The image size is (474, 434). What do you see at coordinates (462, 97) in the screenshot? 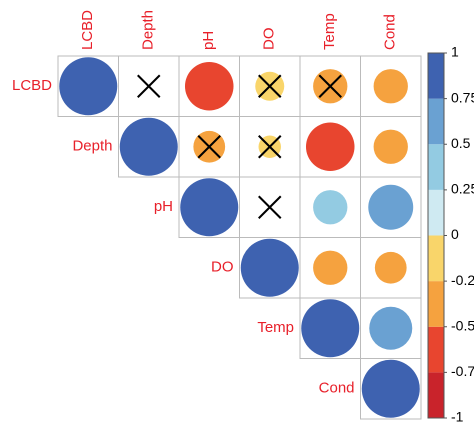
I see `colorbar-tick-label: 0.75` at bounding box center [462, 97].